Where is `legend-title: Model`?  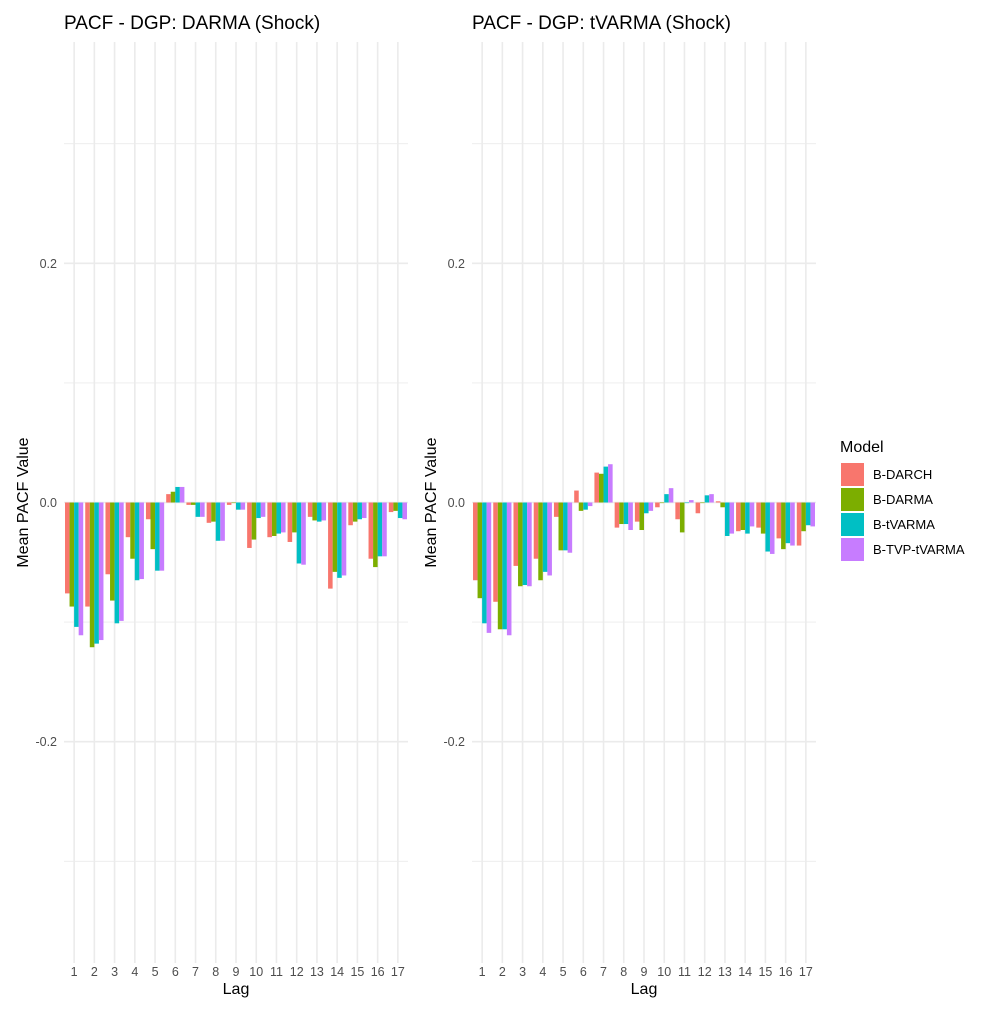
legend-title: Model is located at coordinates (862, 447).